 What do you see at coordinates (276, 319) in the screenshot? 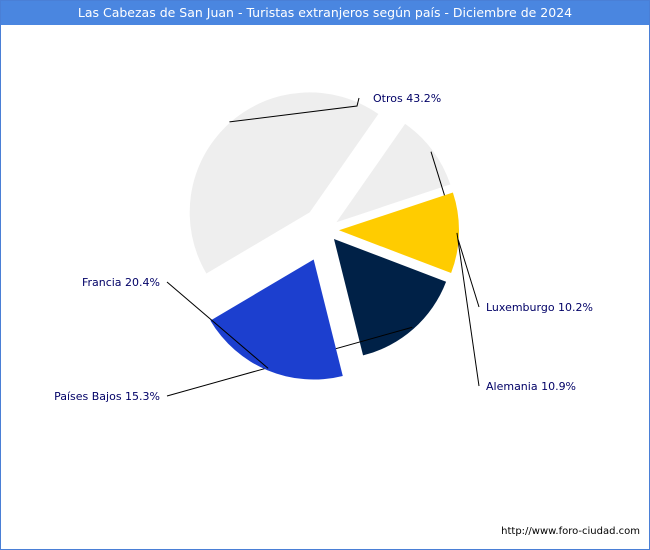
I see `pie-slice-francia` at bounding box center [276, 319].